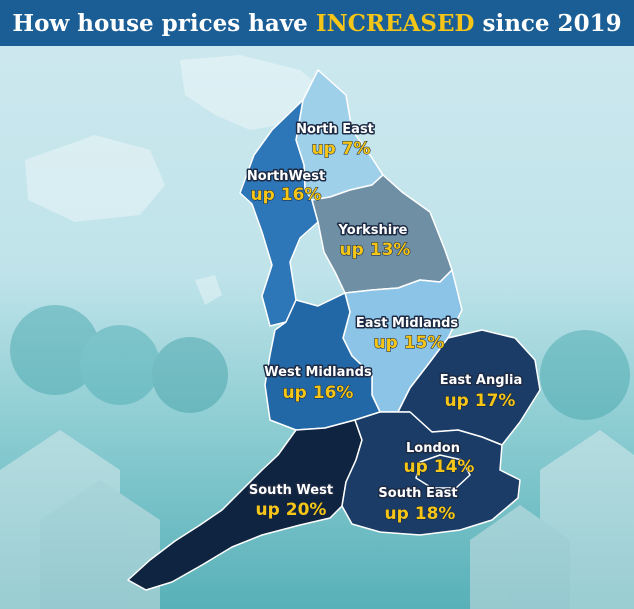 The height and width of the screenshot is (609, 634). Describe the element at coordinates (417, 493) in the screenshot. I see `region-name-south-east: South East` at that location.